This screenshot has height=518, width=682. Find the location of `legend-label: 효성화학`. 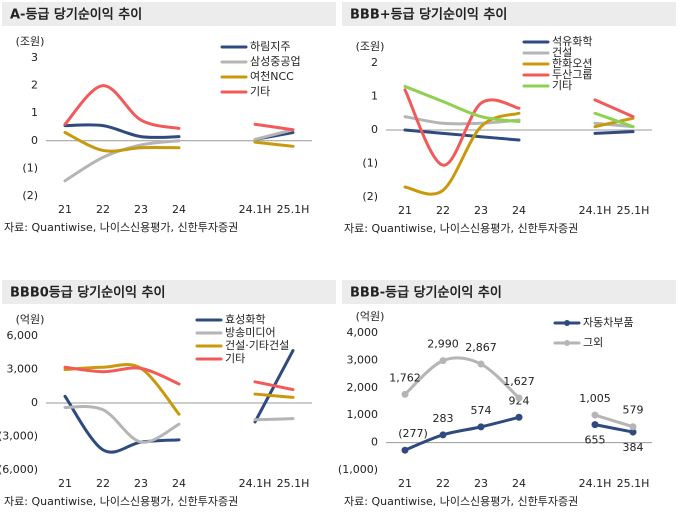

legend-label: 효성화학 is located at coordinates (245, 319).